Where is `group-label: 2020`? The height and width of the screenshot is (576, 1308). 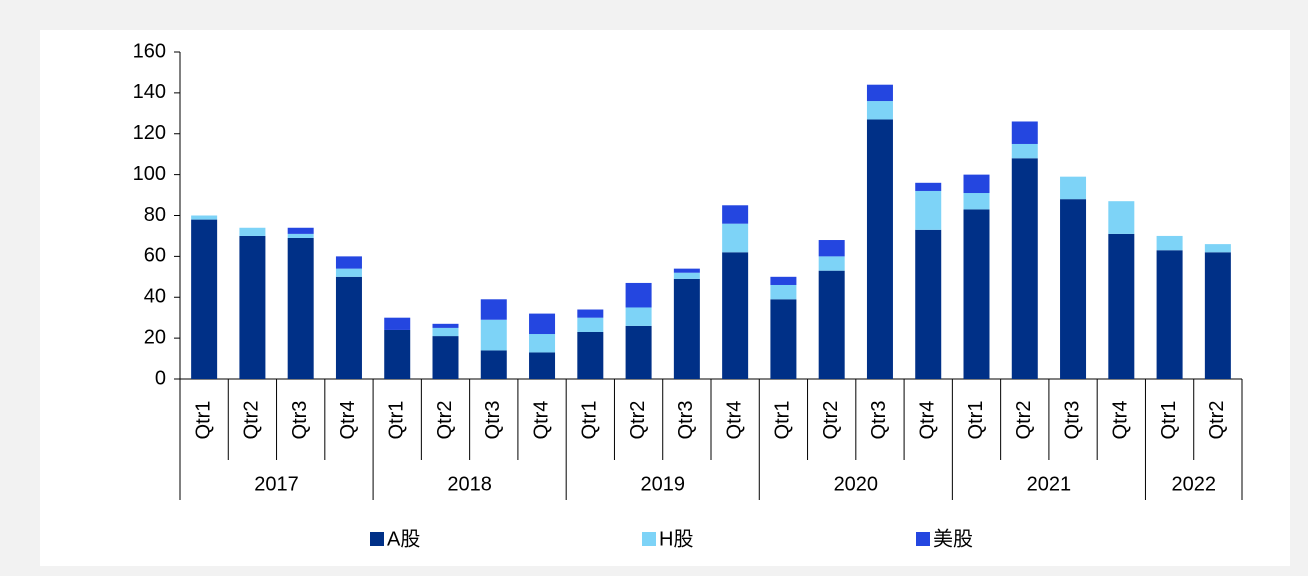
group-label: 2020 is located at coordinates (856, 484).